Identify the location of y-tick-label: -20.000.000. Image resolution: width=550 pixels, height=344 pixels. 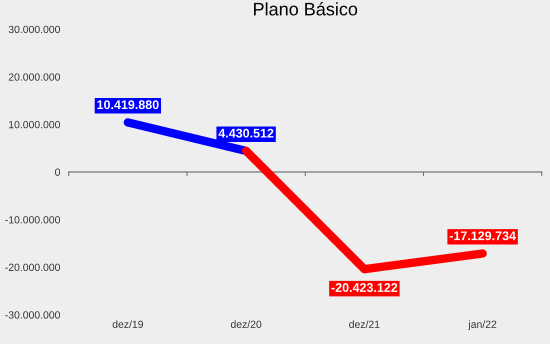
(32, 268).